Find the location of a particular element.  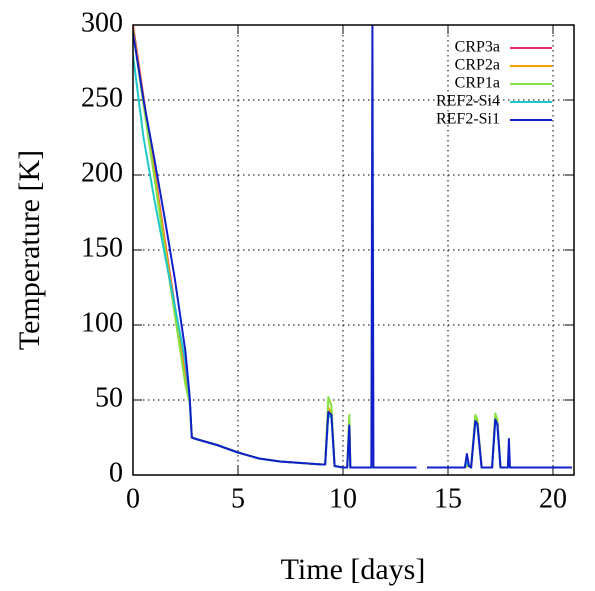

x-tick-label: 5 is located at coordinates (238, 498).